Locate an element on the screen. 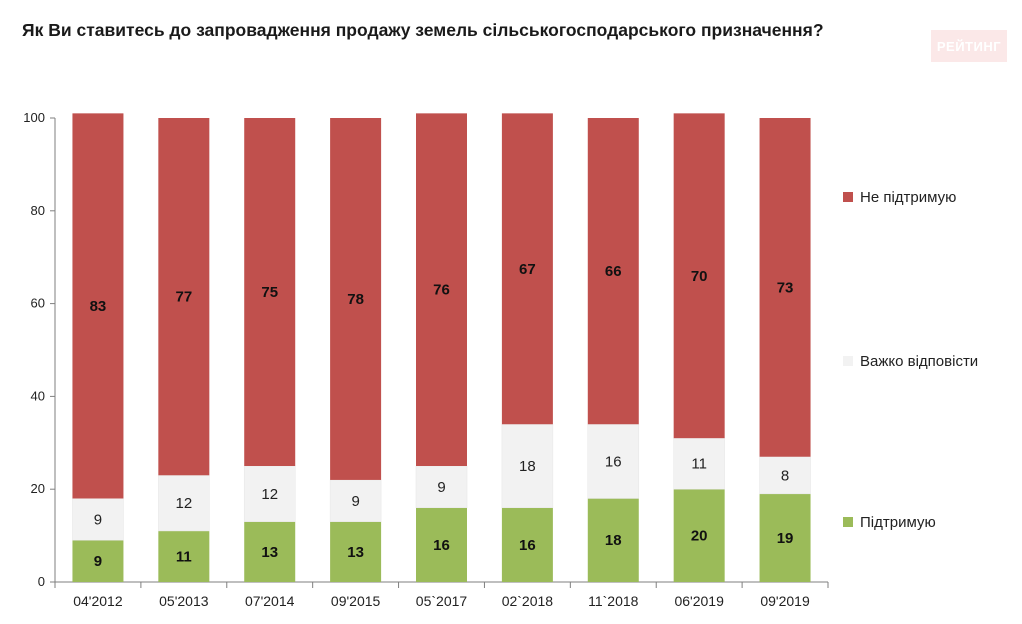  data-label: 78 is located at coordinates (355, 299).